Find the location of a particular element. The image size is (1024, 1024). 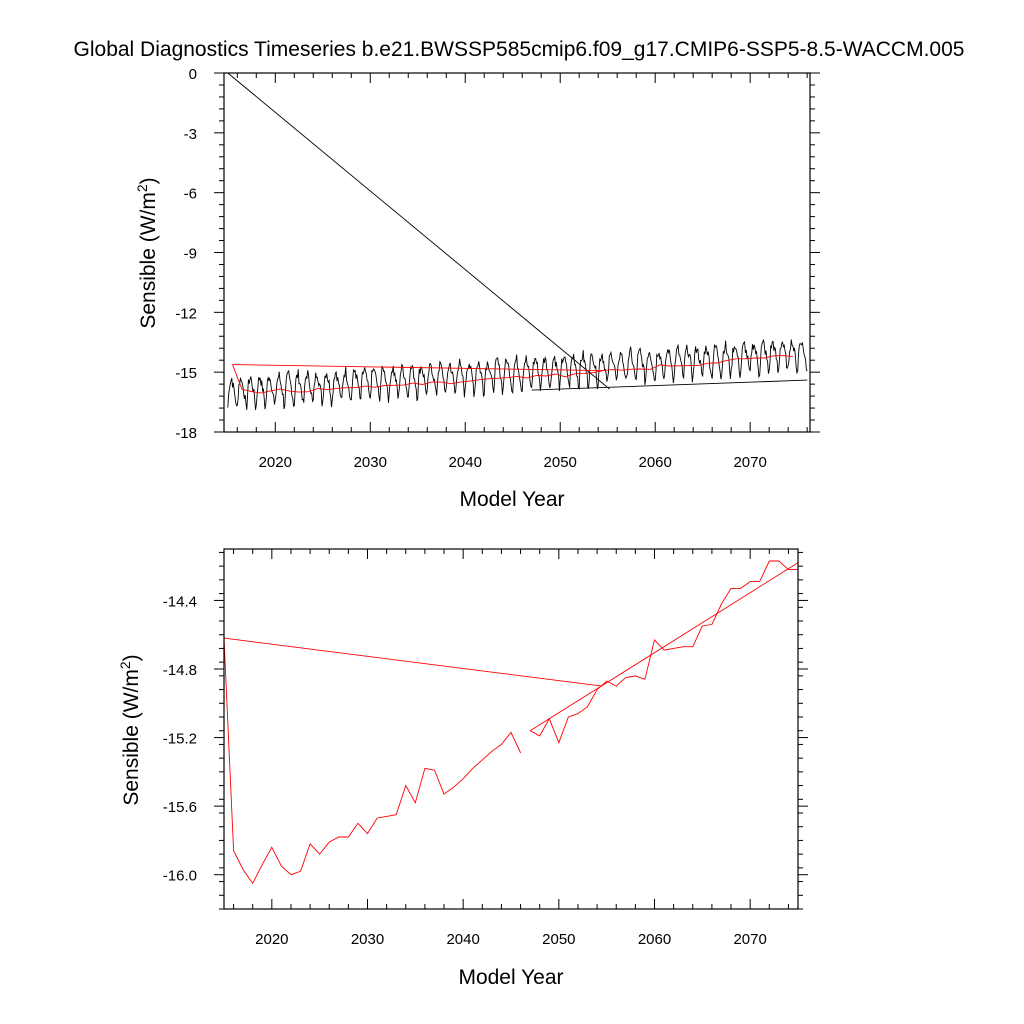

top-x-axis-title: Model Year is located at coordinates (511, 499).